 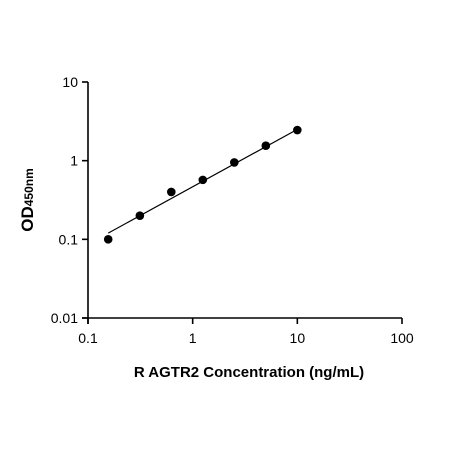 What do you see at coordinates (64, 318) in the screenshot?
I see `y-tick-label: 0.01` at bounding box center [64, 318].